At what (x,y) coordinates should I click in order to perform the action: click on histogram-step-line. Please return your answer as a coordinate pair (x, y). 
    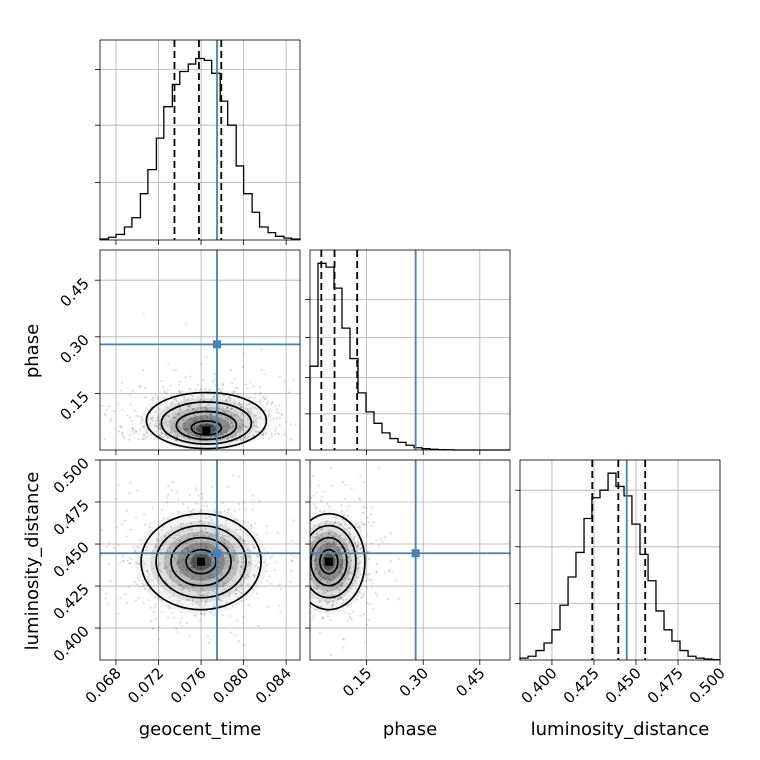
    Looking at the image, I should click on (620, 566).